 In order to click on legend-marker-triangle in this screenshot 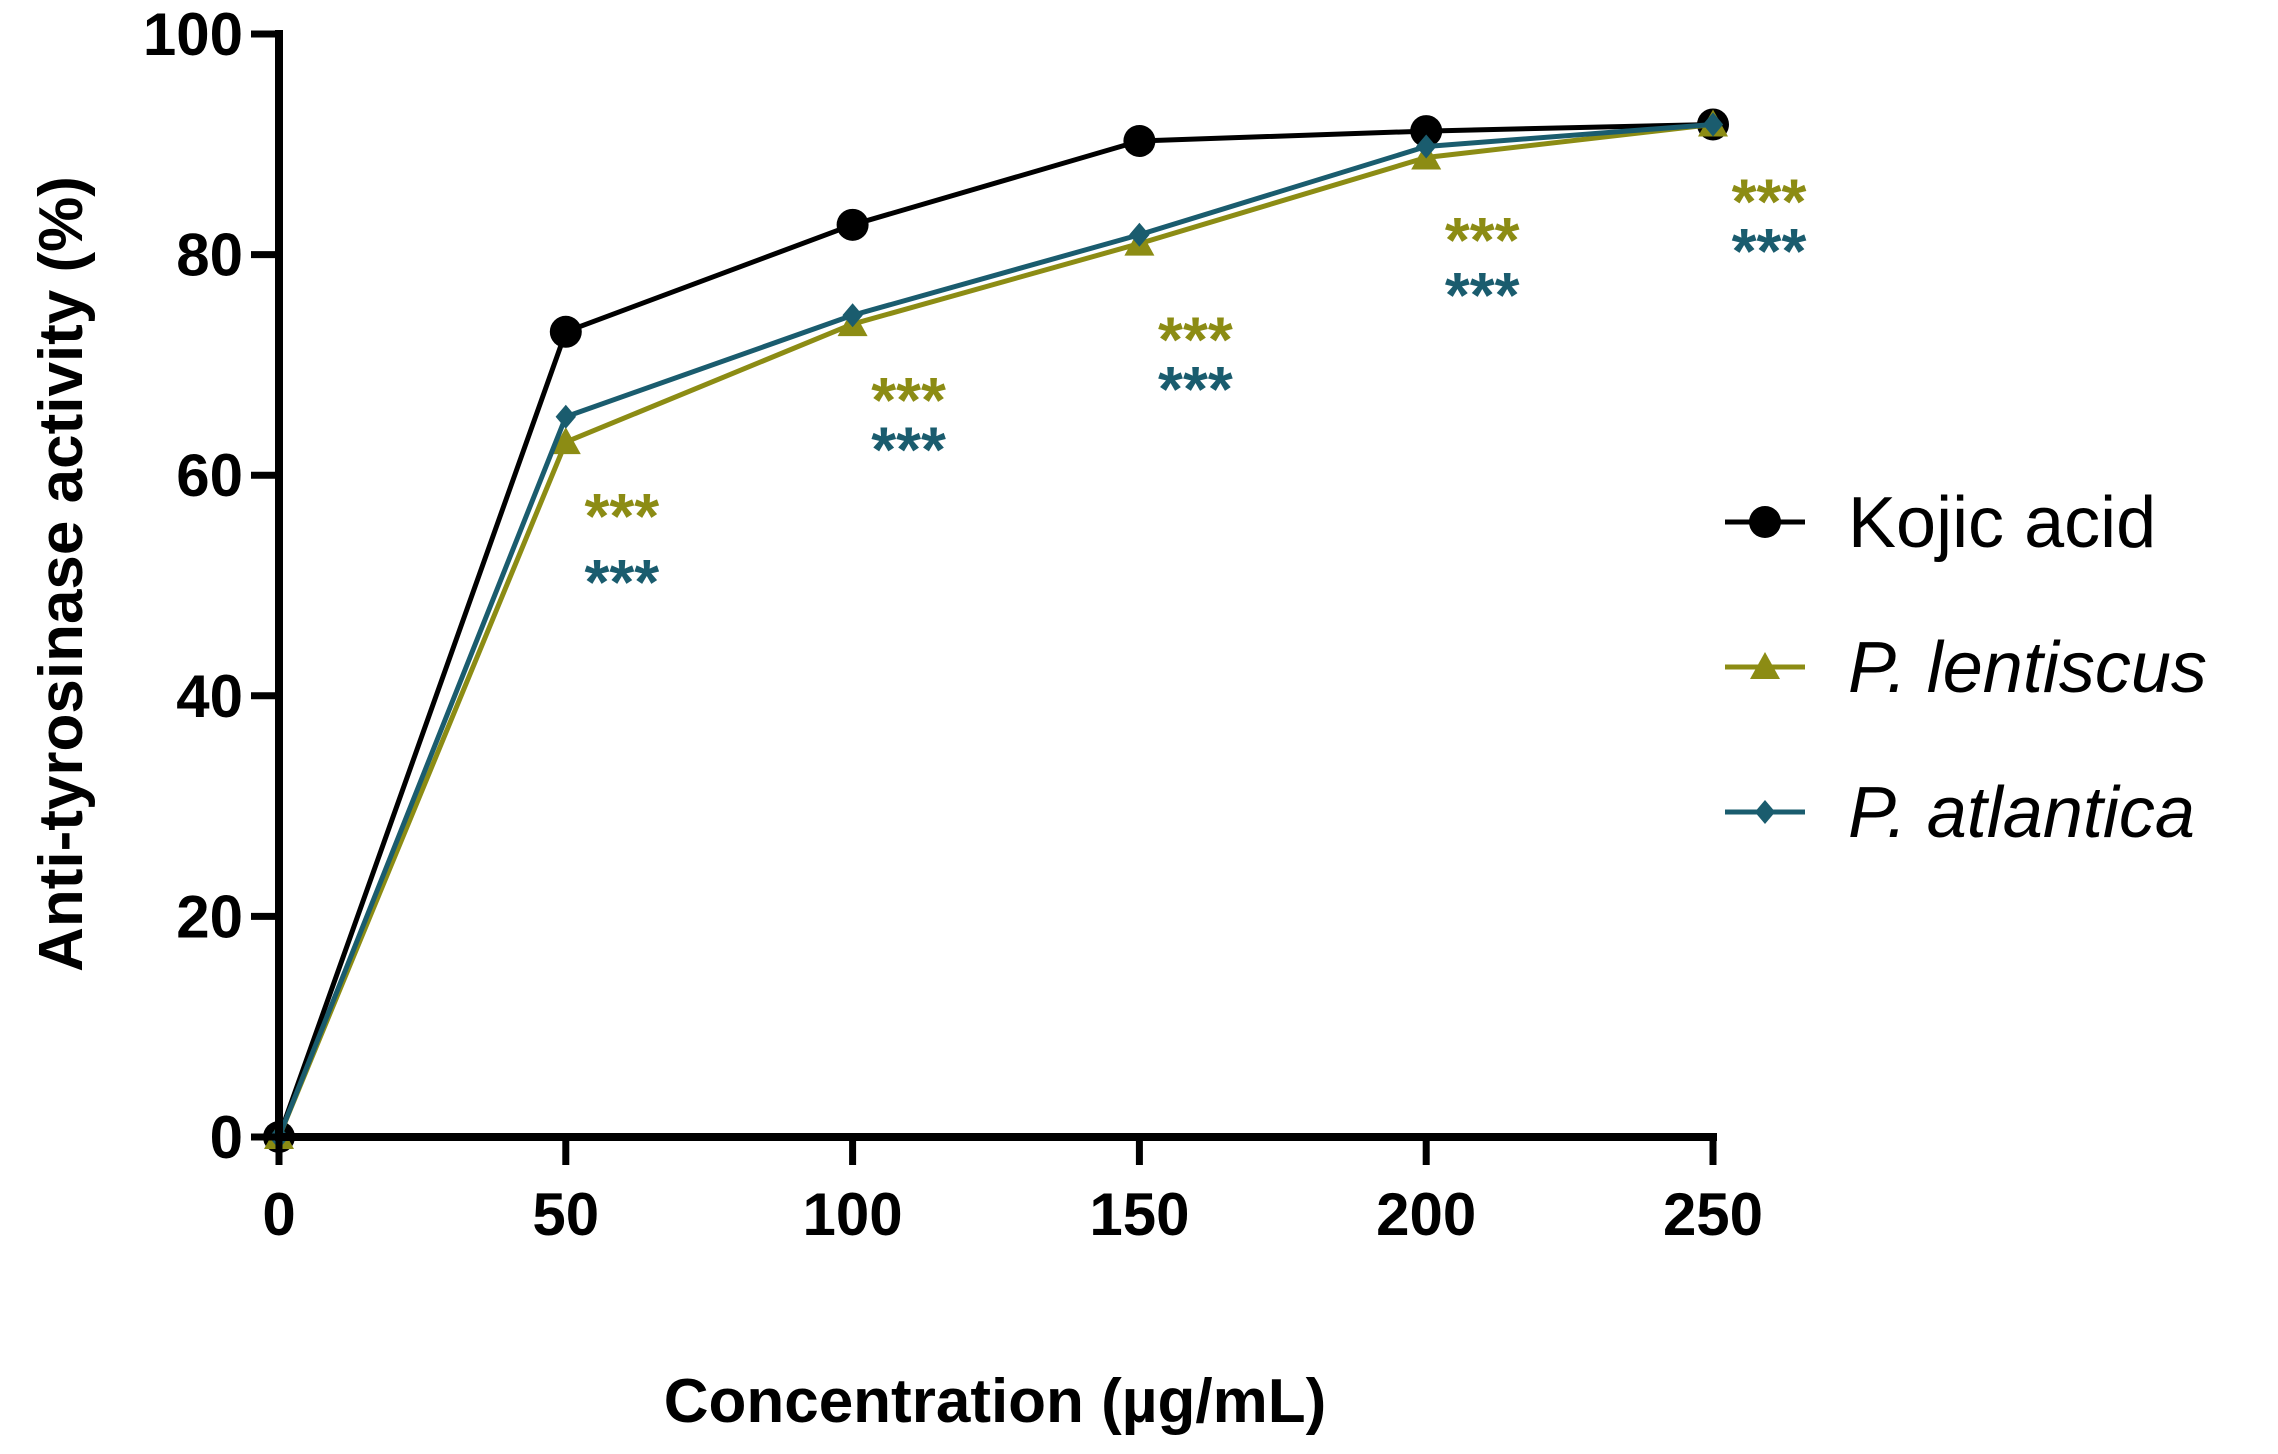, I will do `click(1765, 665)`.